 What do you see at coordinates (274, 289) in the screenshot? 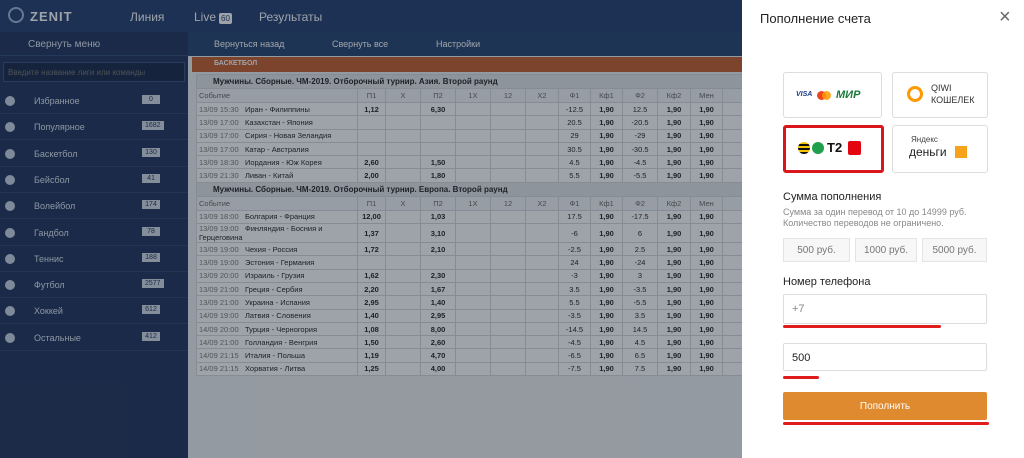
I see `event-name: Греция - Сербия` at bounding box center [274, 289].